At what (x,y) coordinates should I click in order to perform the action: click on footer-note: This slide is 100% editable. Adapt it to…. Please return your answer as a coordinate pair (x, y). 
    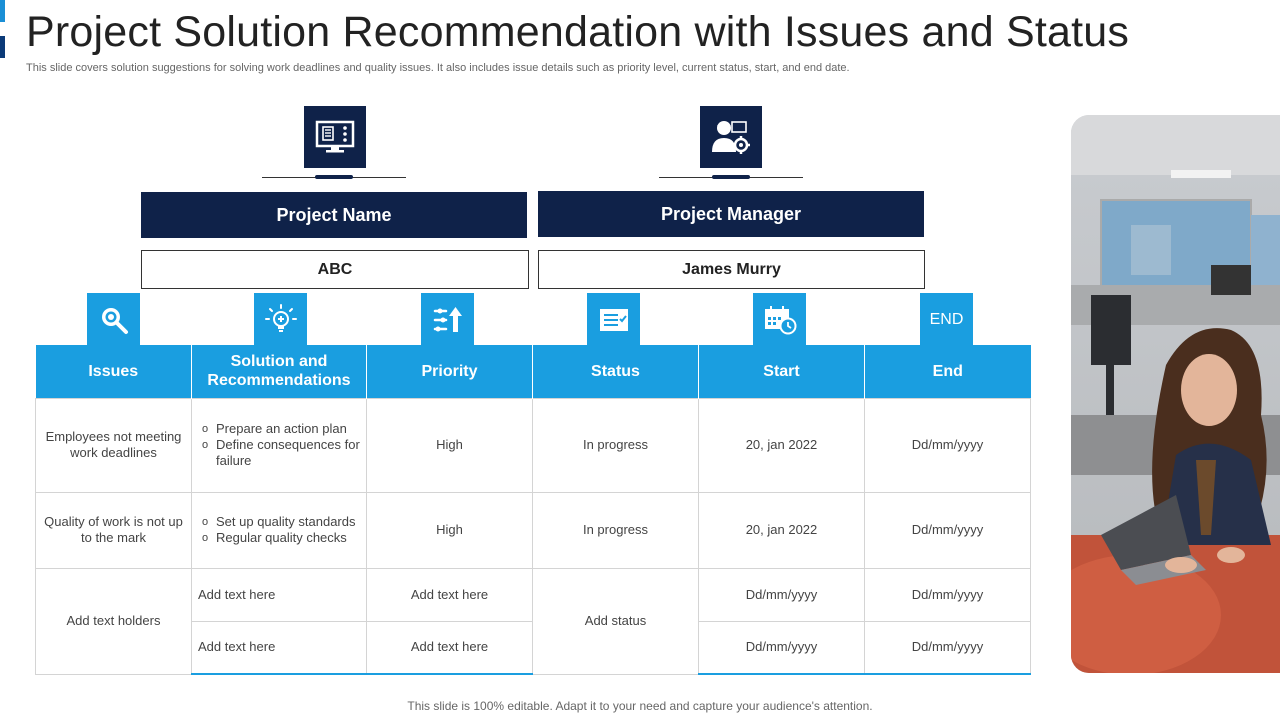
    Looking at the image, I should click on (640, 706).